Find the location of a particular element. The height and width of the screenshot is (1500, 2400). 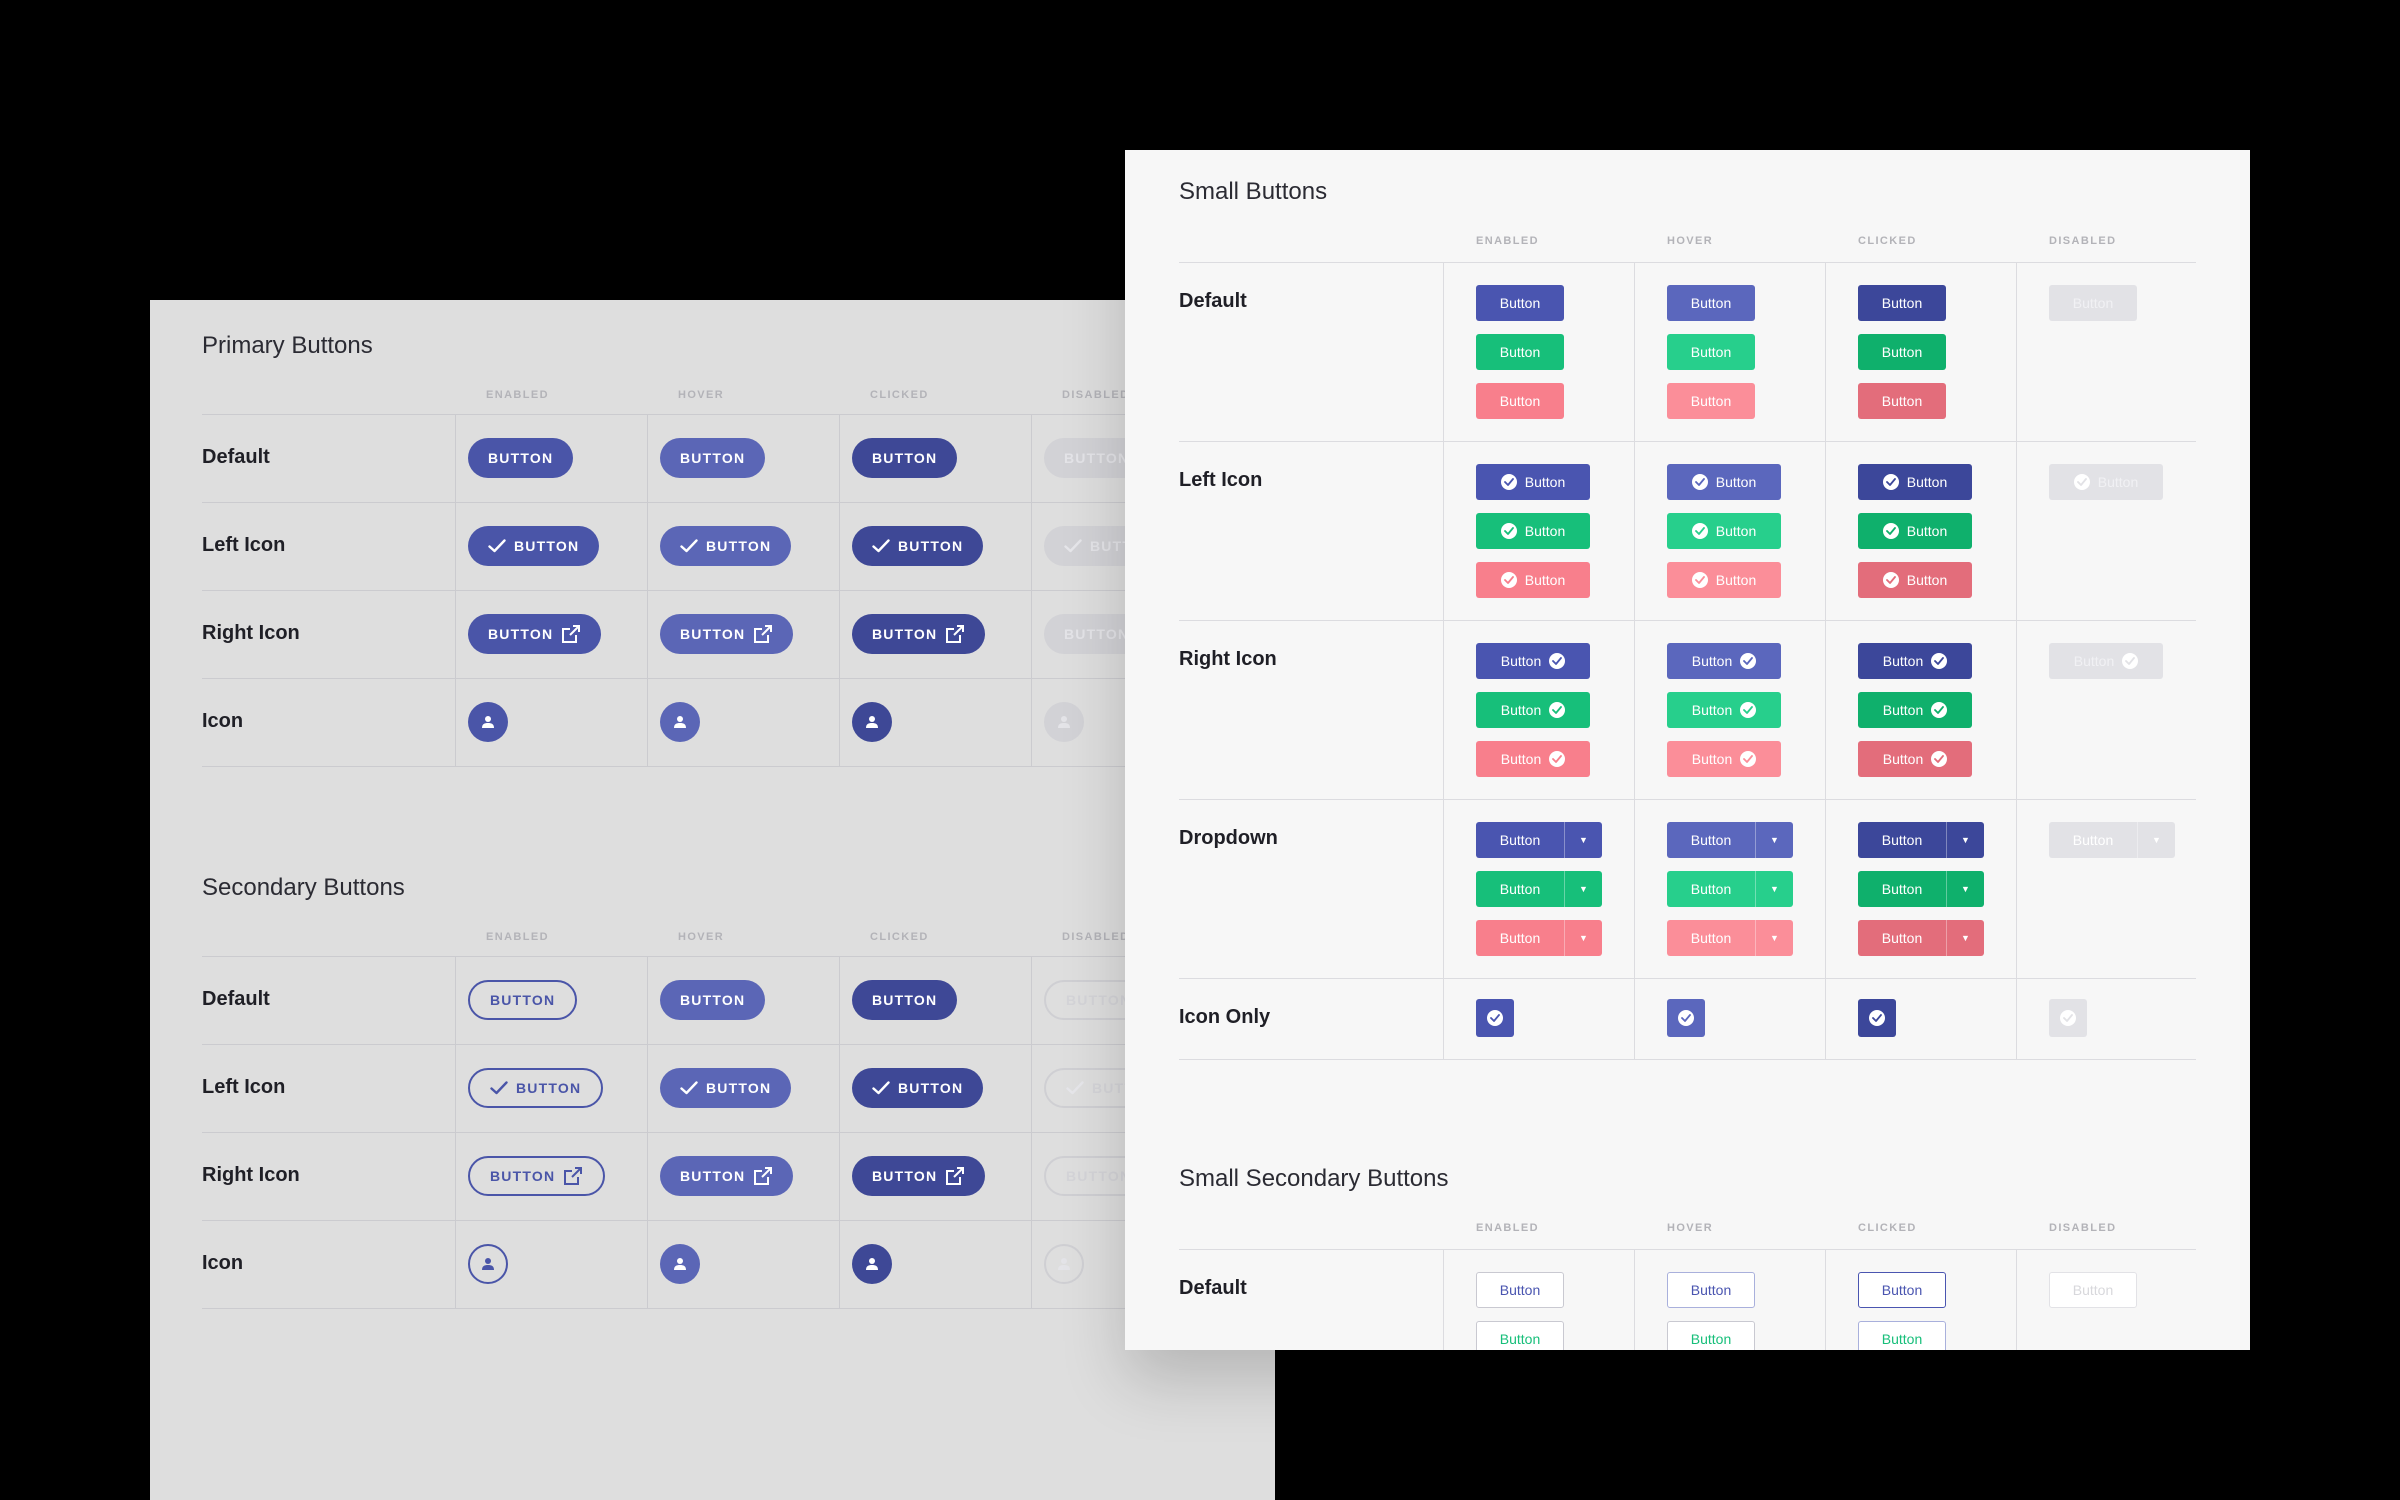

small-right-icon-button-success-hover: Button is located at coordinates (1724, 710).